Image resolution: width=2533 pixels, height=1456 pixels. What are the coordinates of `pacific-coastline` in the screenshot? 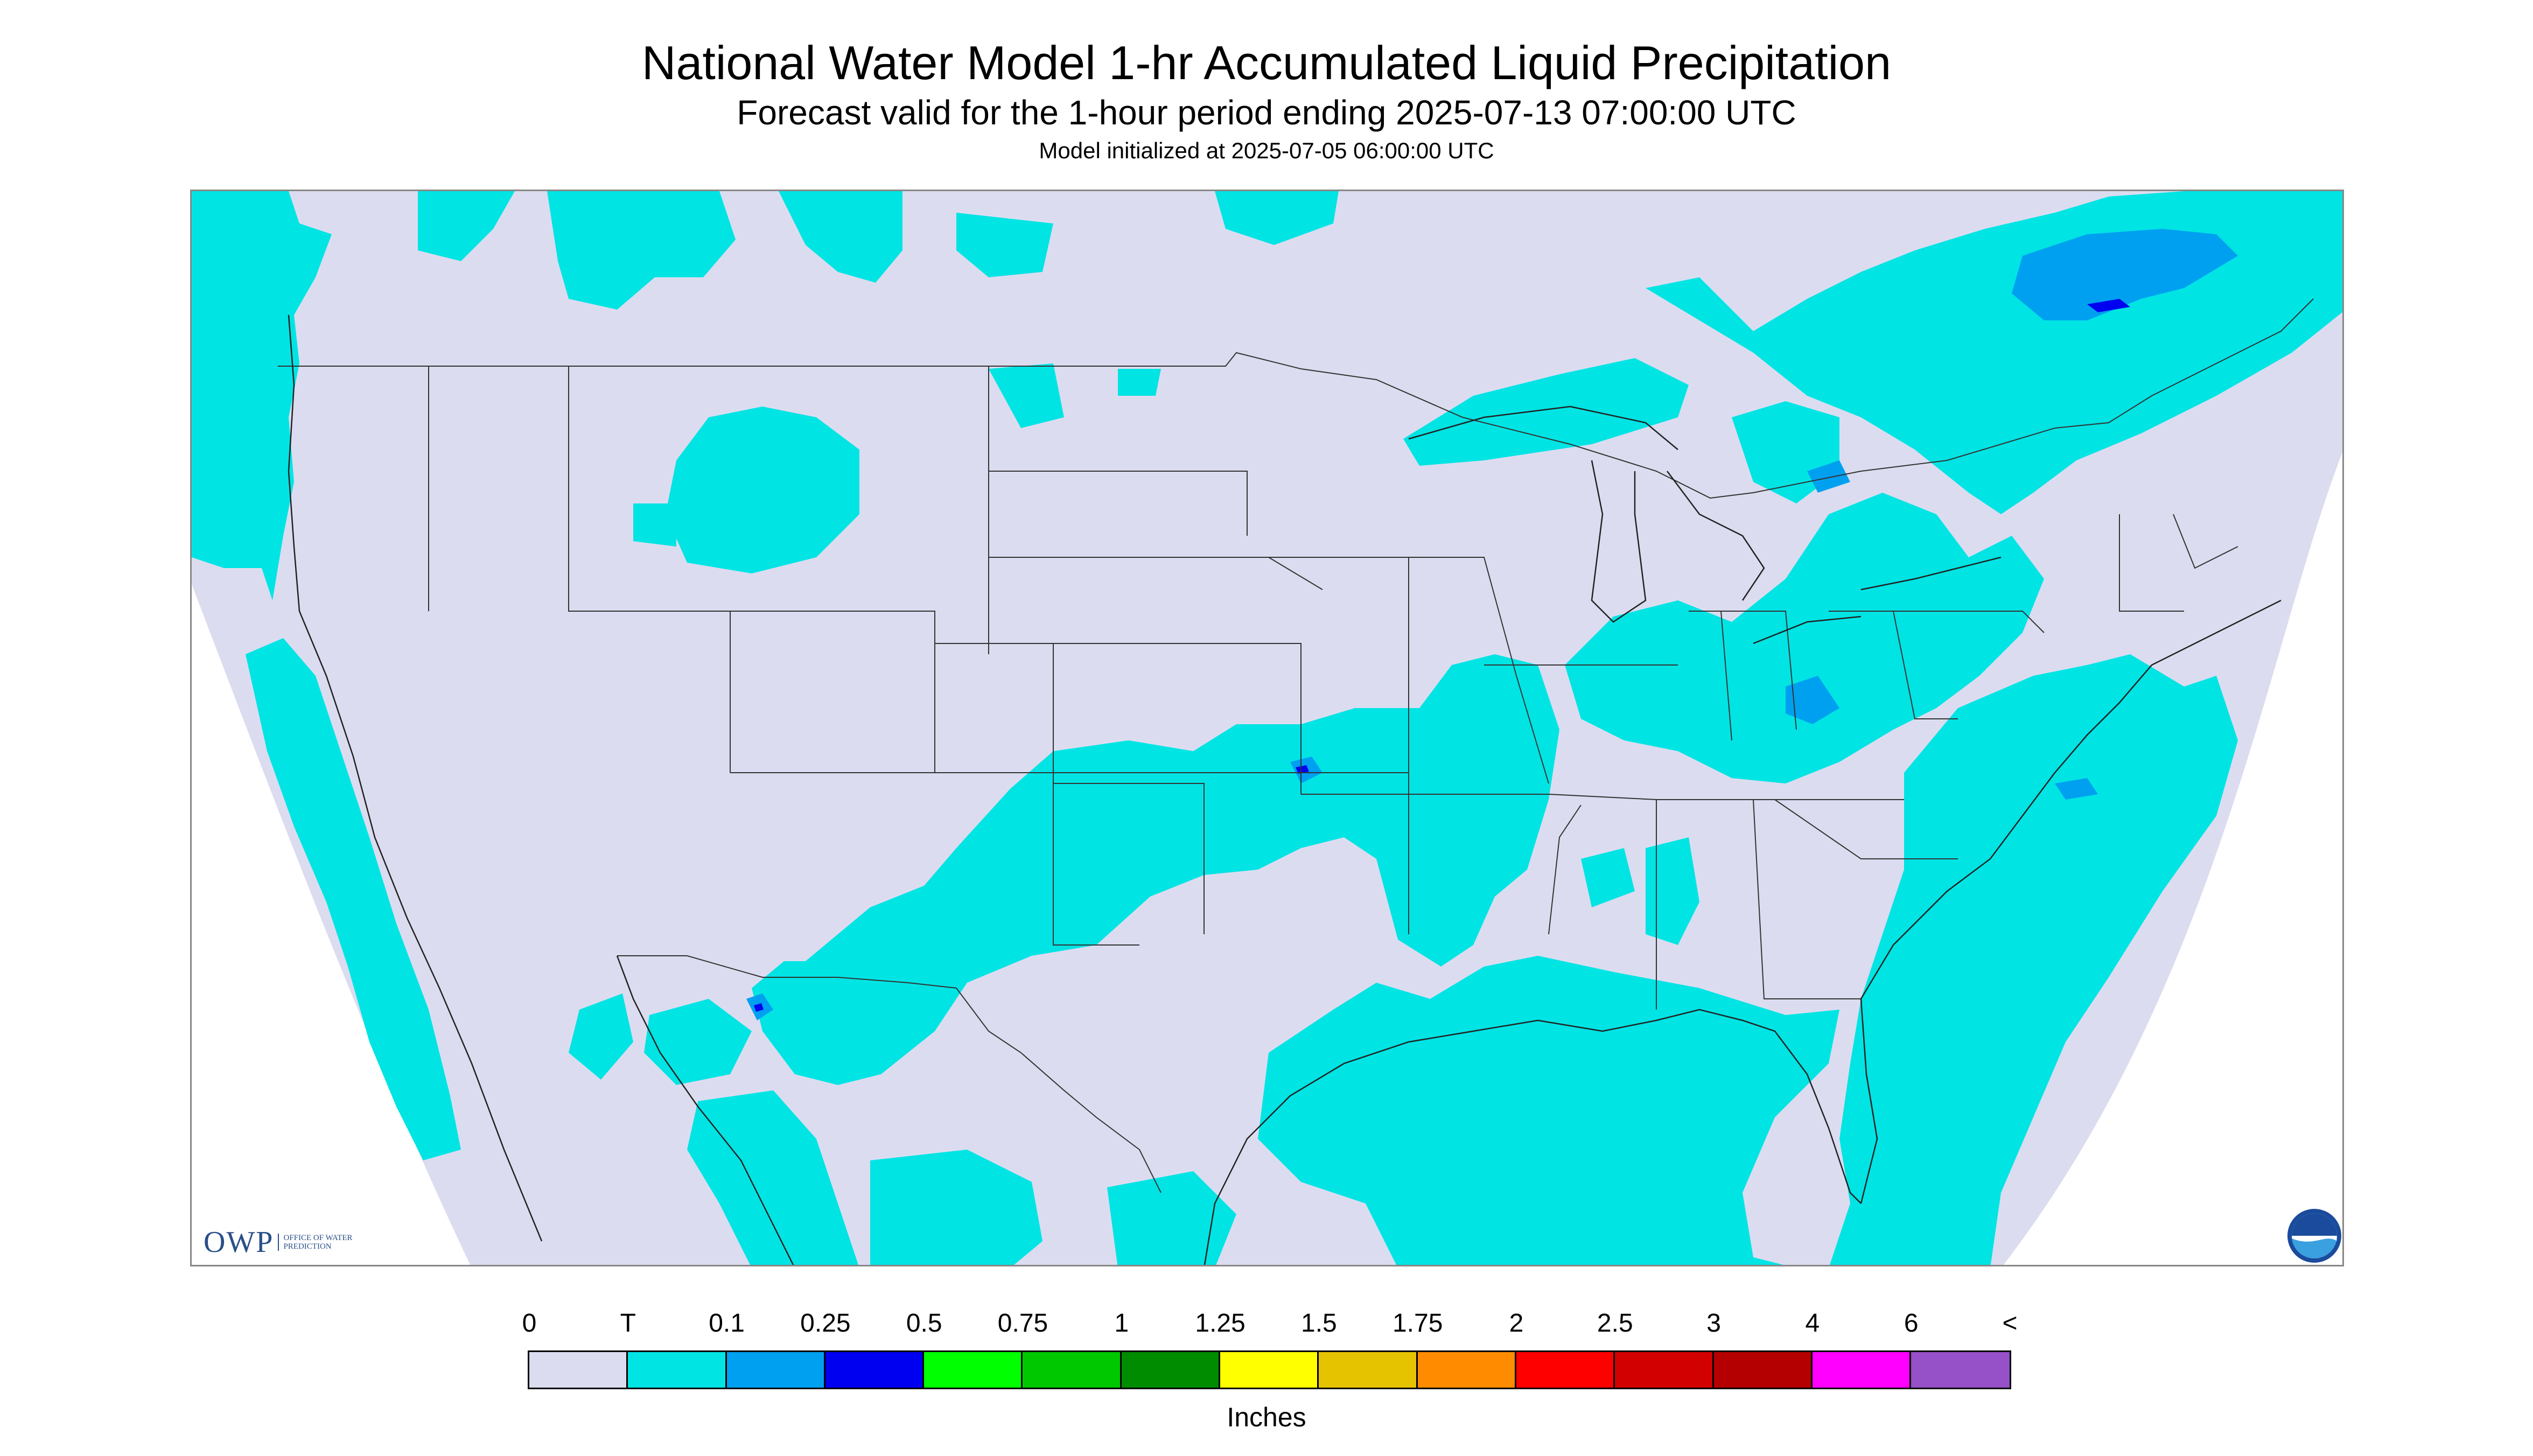 It's located at (415, 778).